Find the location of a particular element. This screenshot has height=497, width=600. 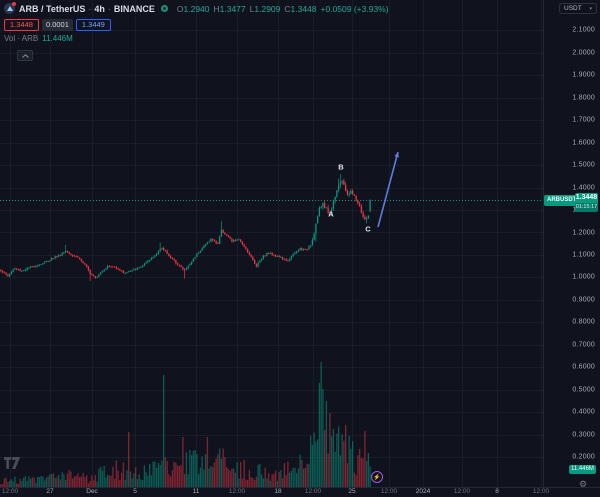

open-value: 1.2940 is located at coordinates (196, 8).